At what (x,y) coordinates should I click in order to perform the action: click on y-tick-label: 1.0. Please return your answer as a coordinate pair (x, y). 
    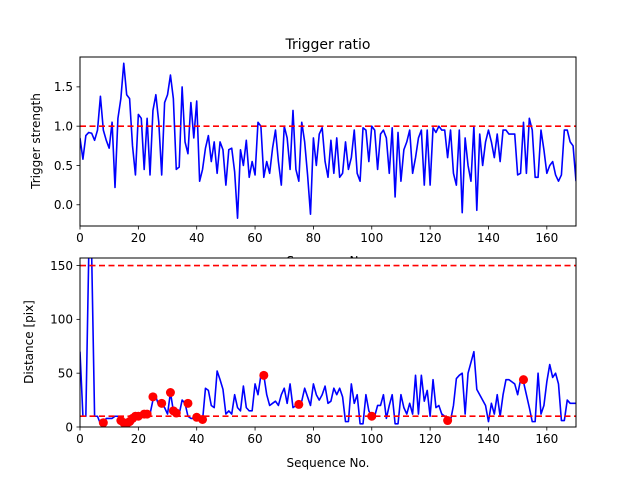
    Looking at the image, I should click on (63, 126).